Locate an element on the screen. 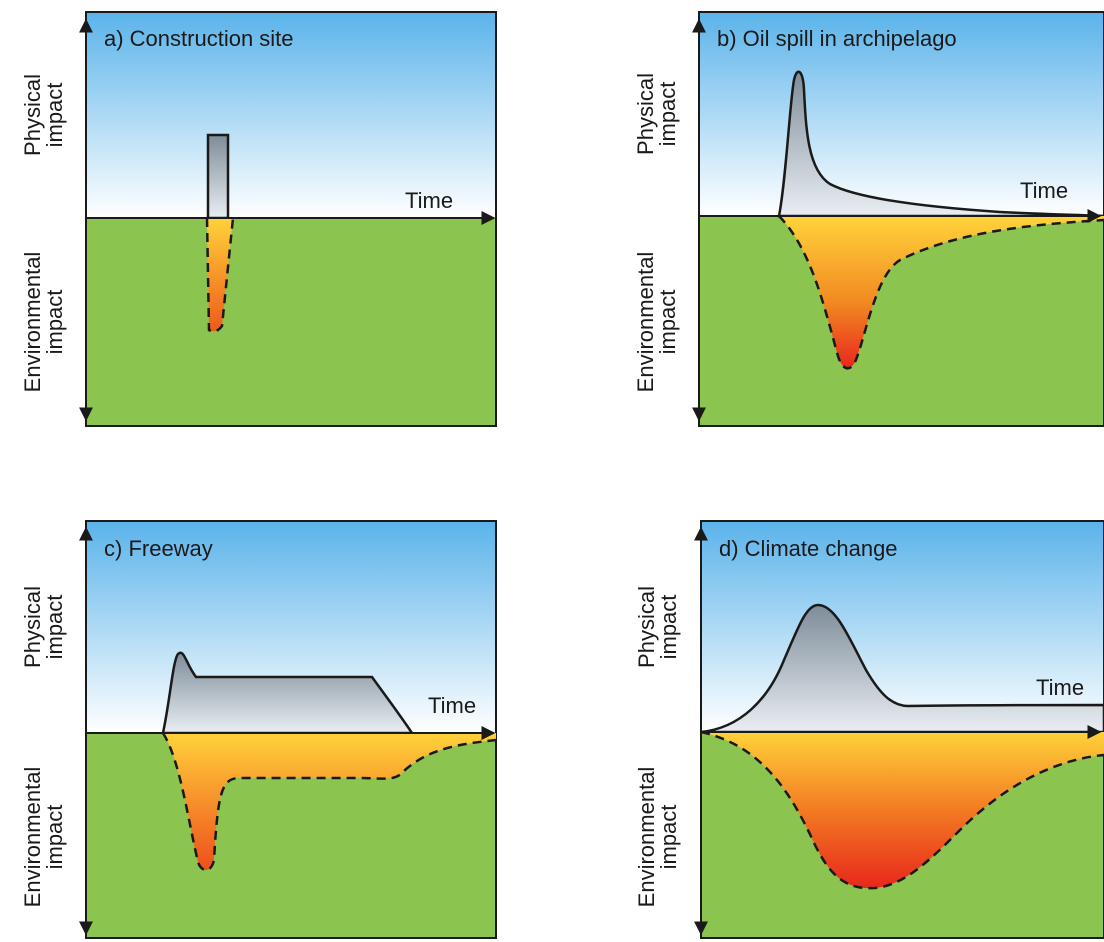 Image resolution: width=1104 pixels, height=942 pixels. panel-b-time-label: Time is located at coordinates (1044, 190).